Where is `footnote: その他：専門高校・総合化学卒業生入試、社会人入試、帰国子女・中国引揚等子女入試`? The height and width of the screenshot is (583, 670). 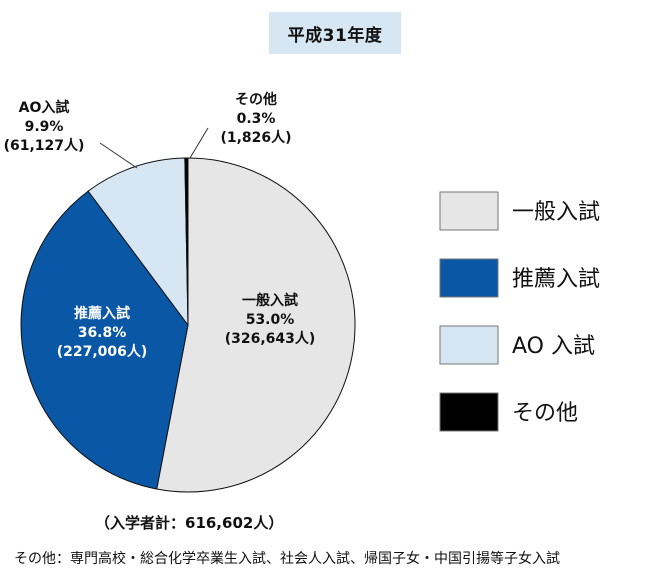 footnote: その他：専門高校・総合化学卒業生入試、社会人入試、帰国子女・中国引揚等子女入試 is located at coordinates (287, 559).